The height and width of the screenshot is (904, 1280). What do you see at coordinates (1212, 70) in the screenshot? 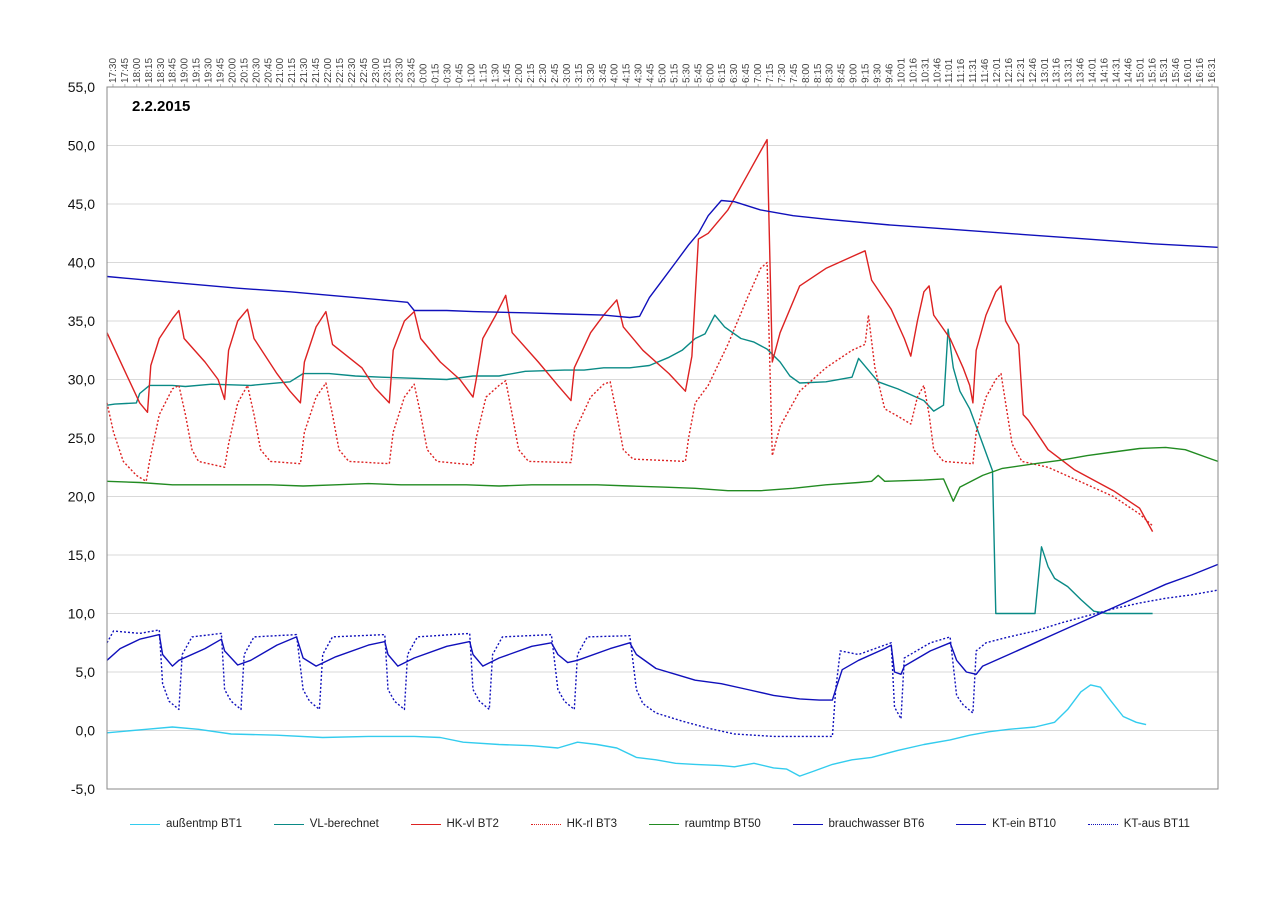
I see `x-tick-label: 16:31` at bounding box center [1212, 70].